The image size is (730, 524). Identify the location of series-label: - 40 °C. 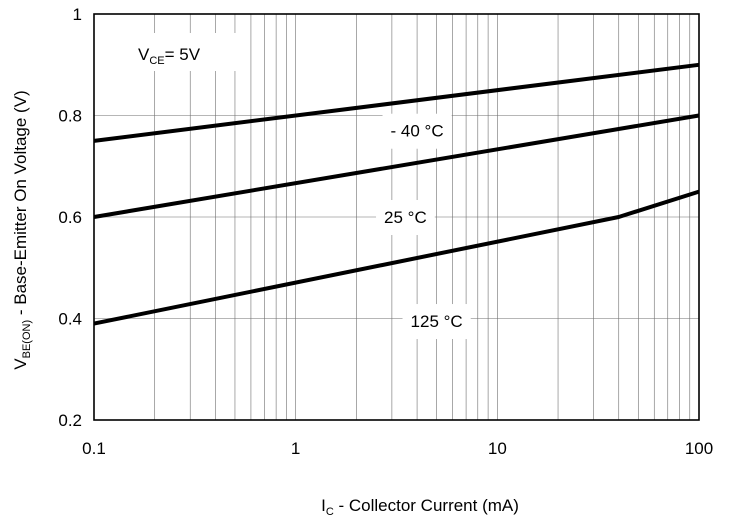
(417, 131).